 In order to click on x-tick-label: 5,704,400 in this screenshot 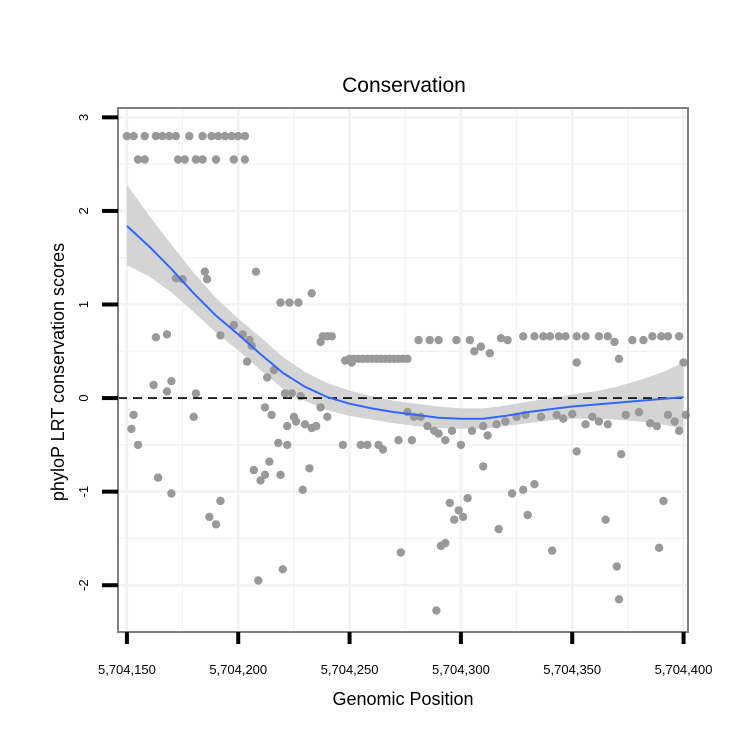, I will do `click(684, 669)`.